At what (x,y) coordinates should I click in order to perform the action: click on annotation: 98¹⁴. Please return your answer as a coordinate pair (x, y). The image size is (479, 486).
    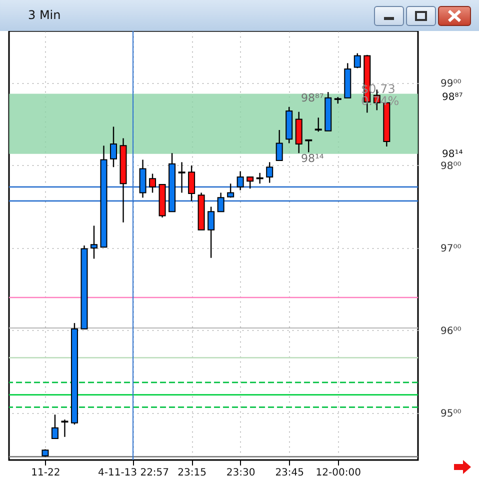
    Looking at the image, I should click on (312, 158).